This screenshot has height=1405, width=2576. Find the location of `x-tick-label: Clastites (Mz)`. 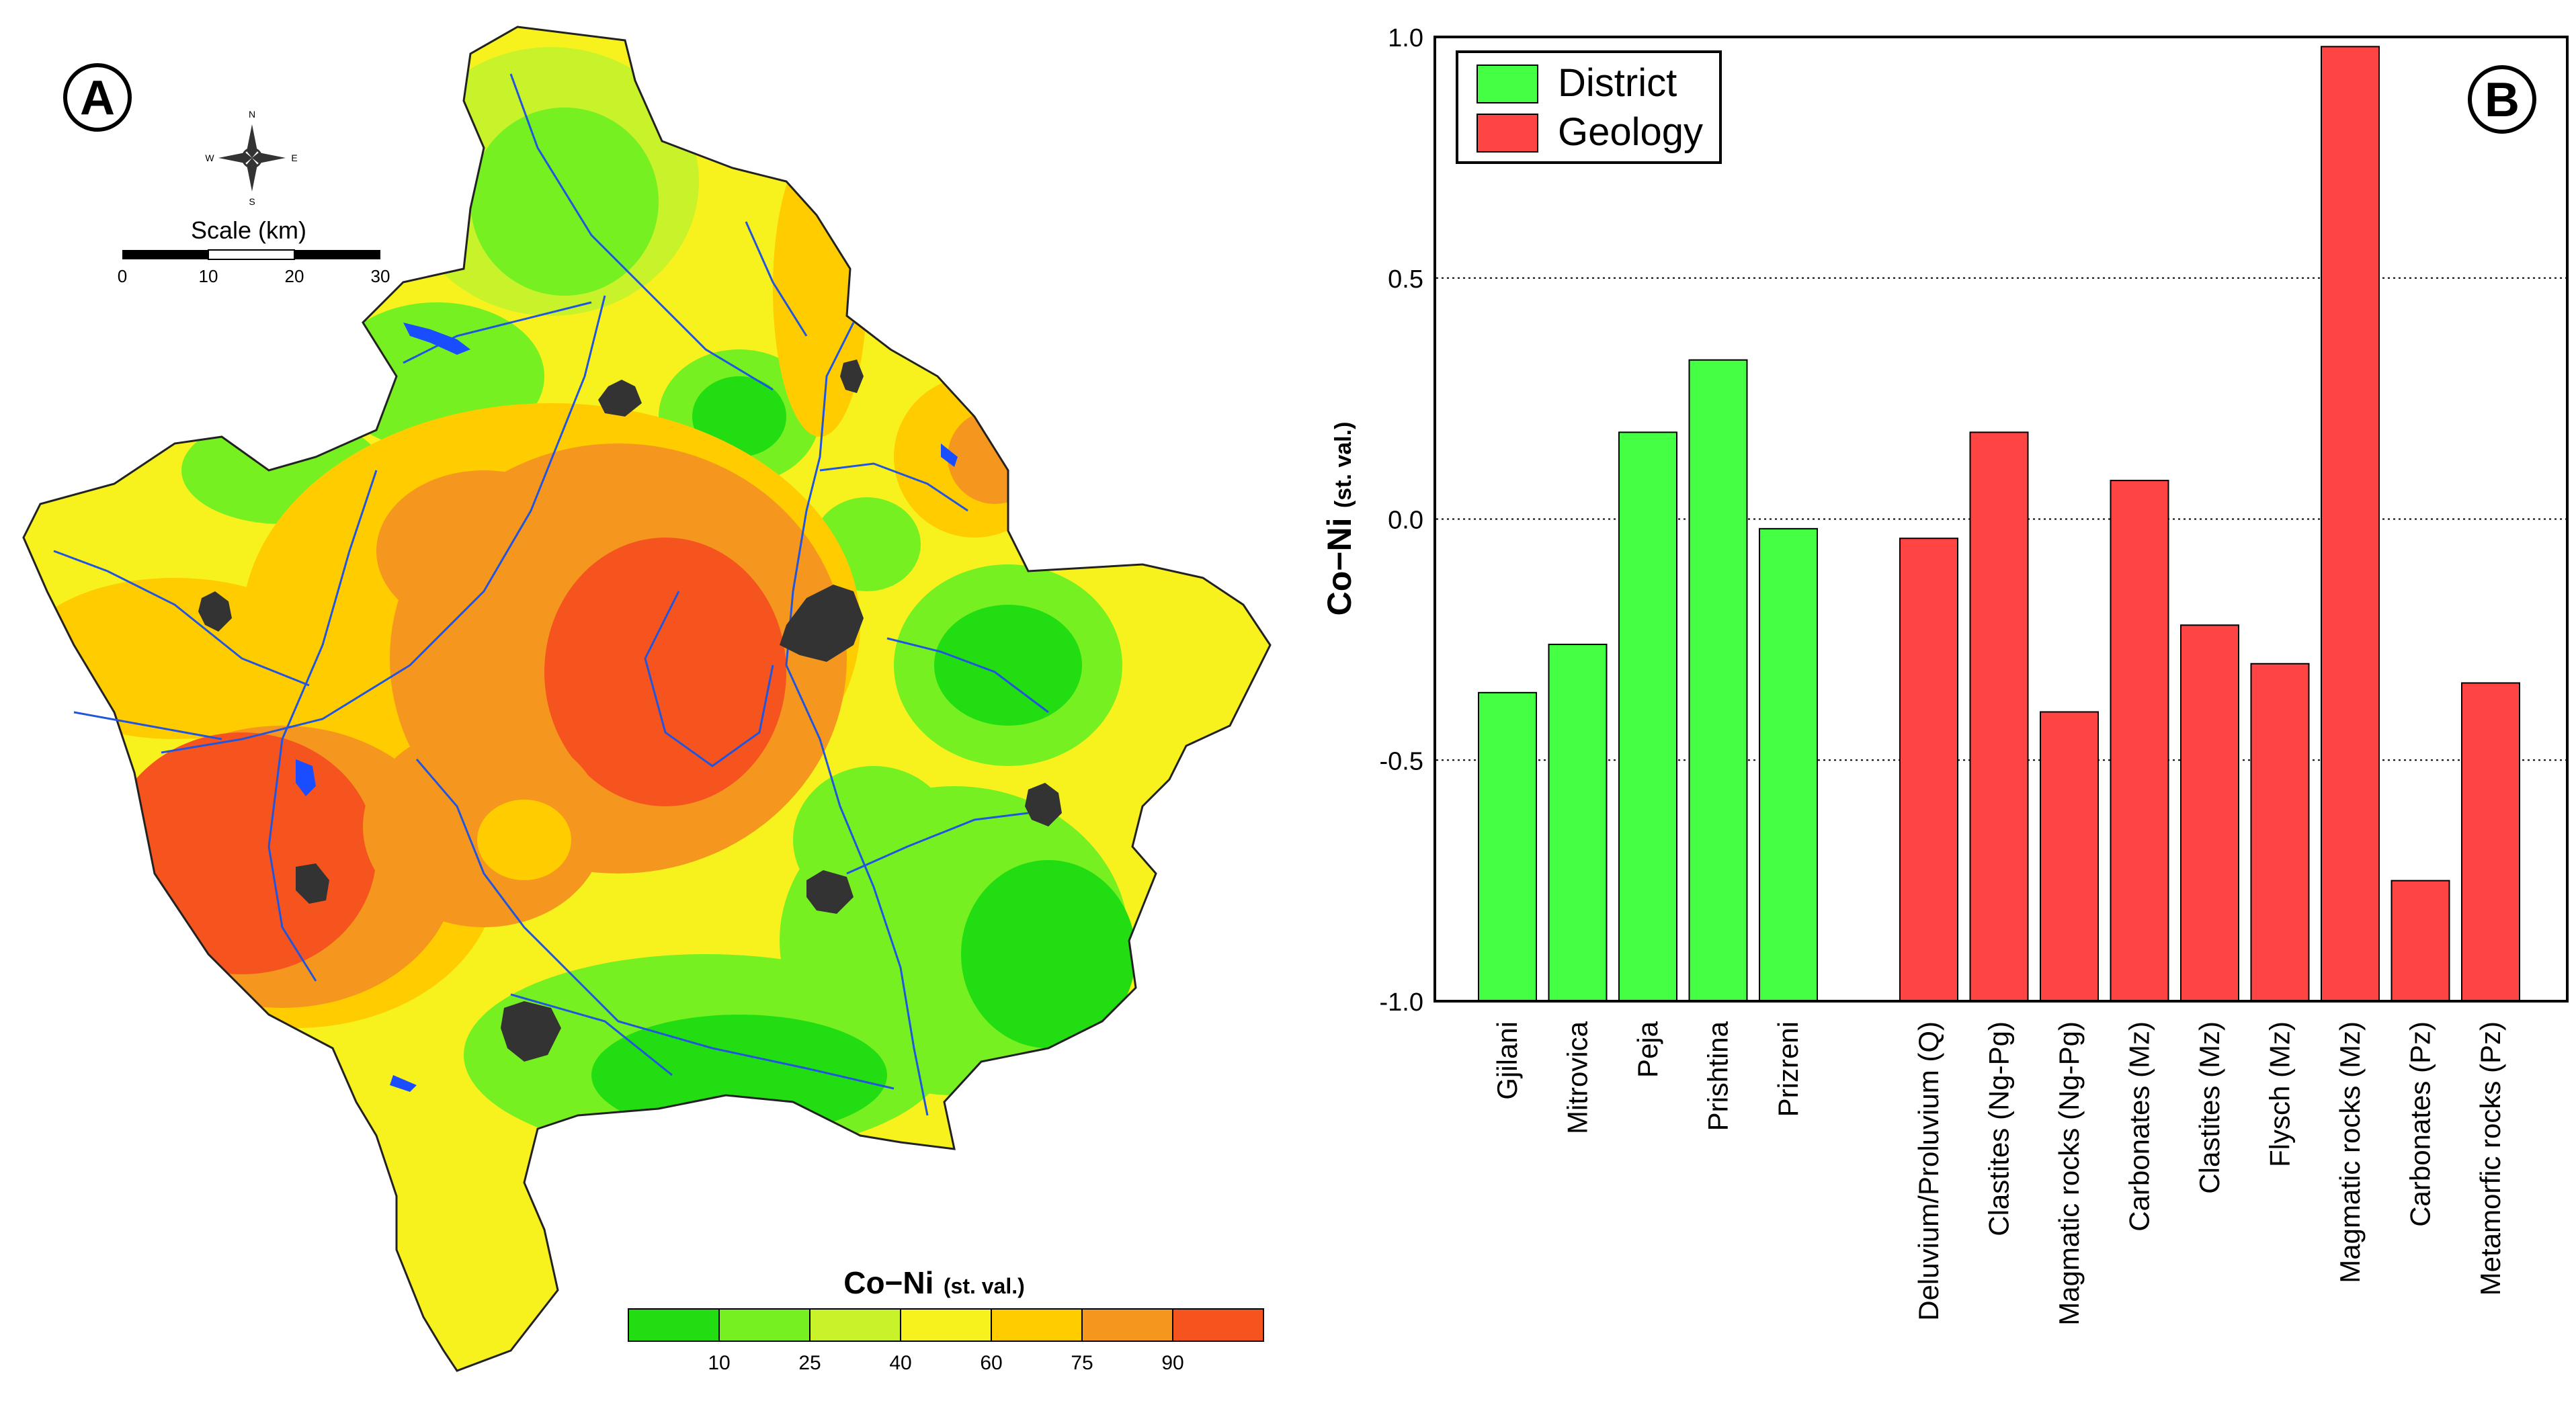

x-tick-label: Clastites (Mz) is located at coordinates (2209, 1107).